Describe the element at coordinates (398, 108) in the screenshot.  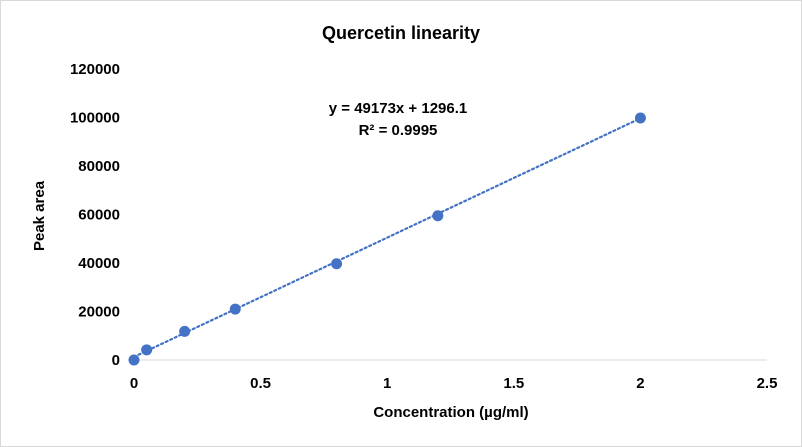
I see `trendline-equation: y = 49173x + 1296.1` at that location.